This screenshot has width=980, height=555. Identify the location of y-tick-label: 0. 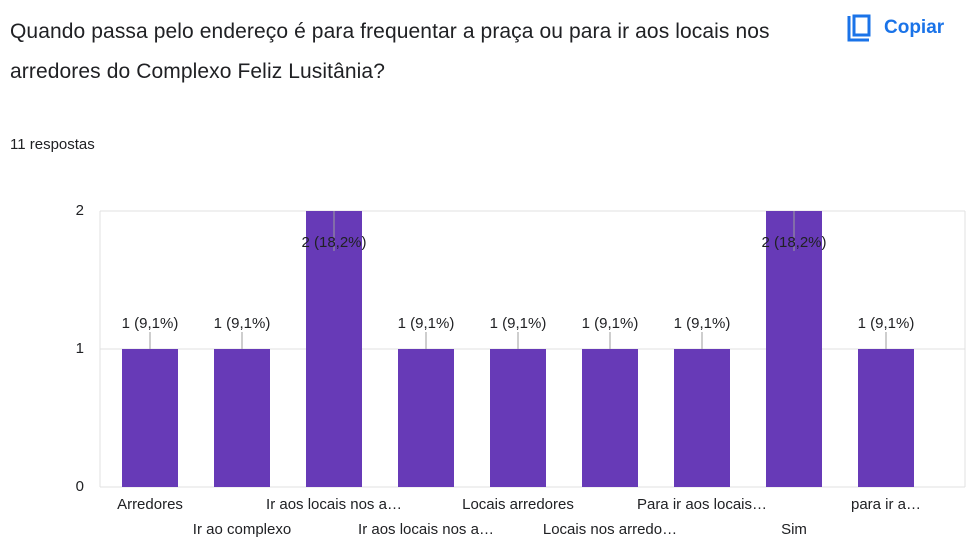
(80, 486).